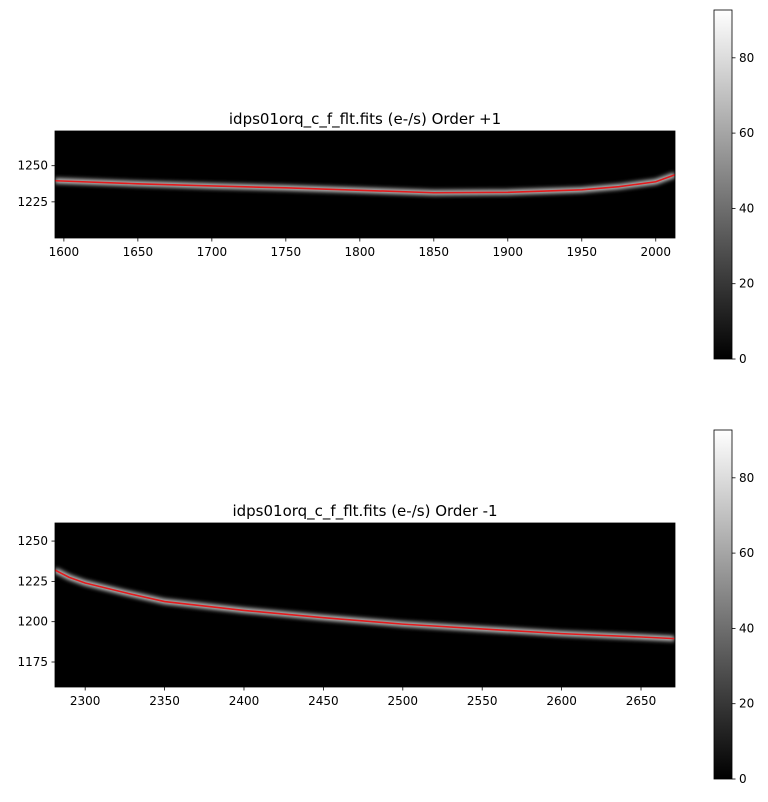 The width and height of the screenshot is (768, 802). I want to click on x-tick-label: 2500, so click(403, 701).